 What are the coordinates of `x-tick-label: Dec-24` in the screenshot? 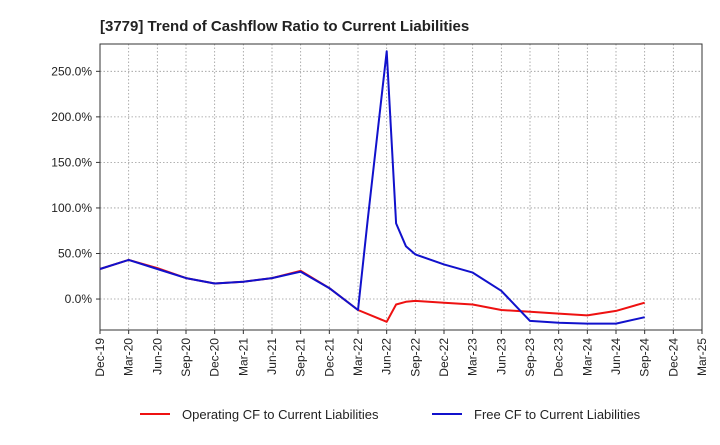 It's located at (673, 357).